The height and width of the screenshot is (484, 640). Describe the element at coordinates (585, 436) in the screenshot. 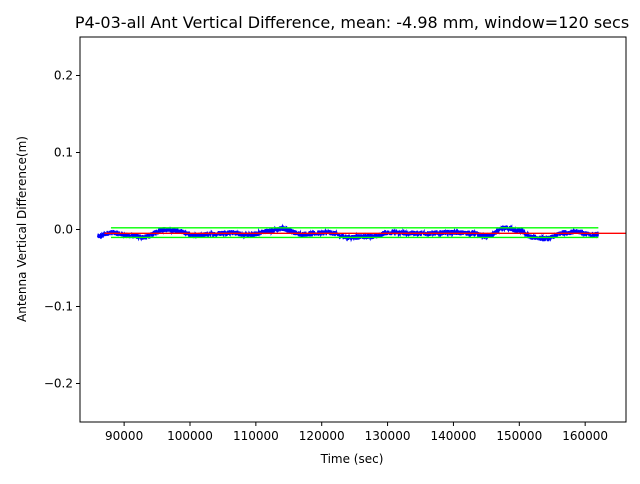

I see `x-tick-label: 160000` at that location.